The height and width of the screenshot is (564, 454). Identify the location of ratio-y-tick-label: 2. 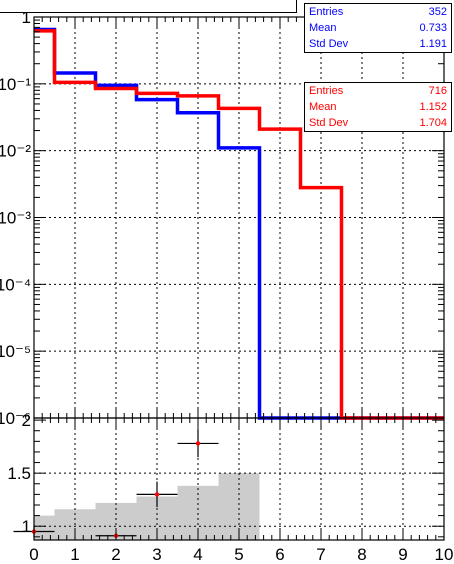
(26, 420).